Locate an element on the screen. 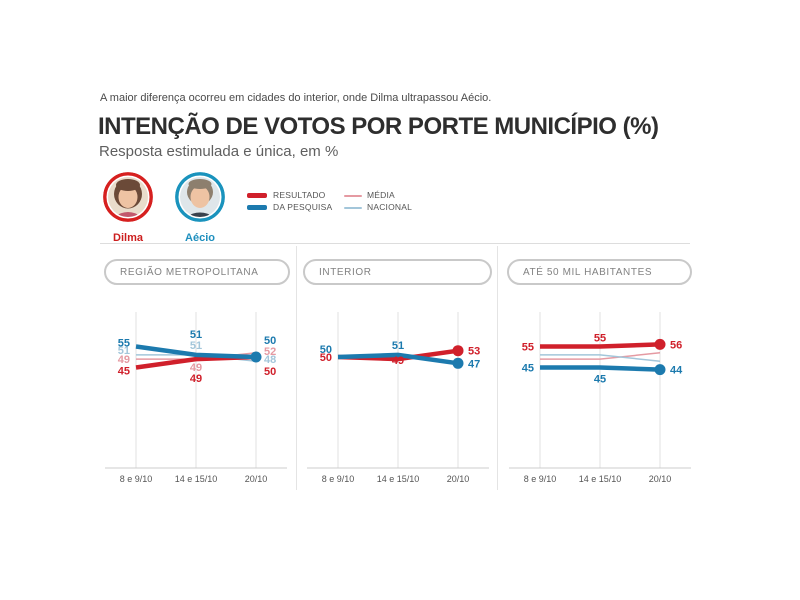  value-label: 53 is located at coordinates (474, 352).